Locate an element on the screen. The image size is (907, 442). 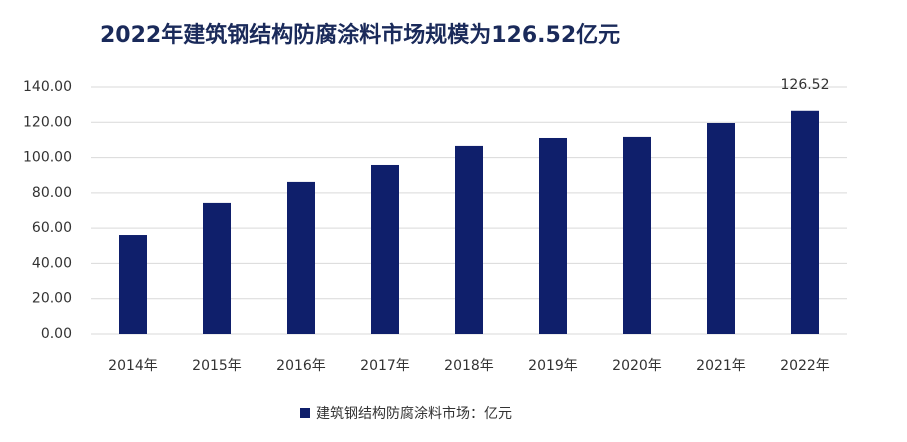
x-tick-label: 2018年 is located at coordinates (469, 366).